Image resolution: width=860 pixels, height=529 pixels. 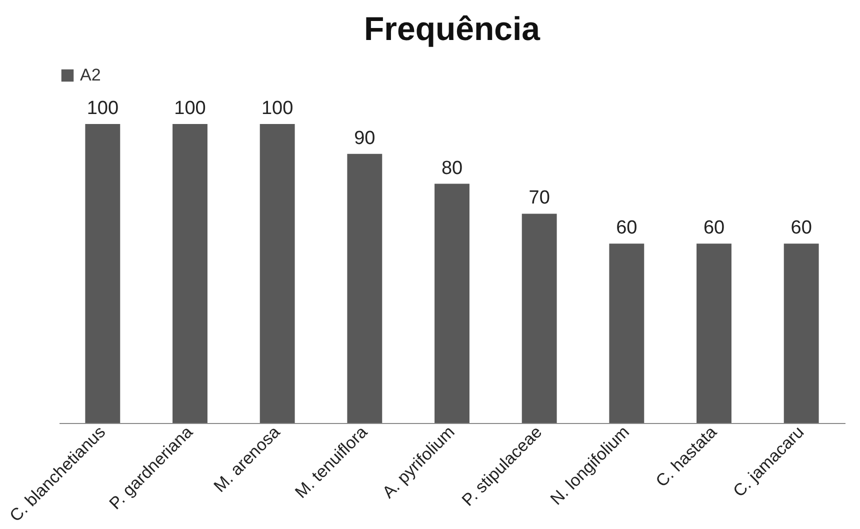 I want to click on legend-label: A2, so click(x=90, y=75).